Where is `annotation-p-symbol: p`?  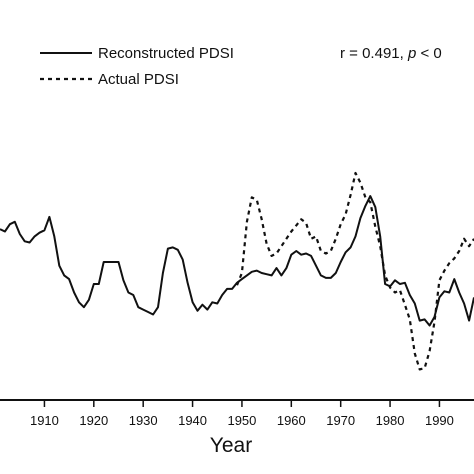
annotation-p-symbol: p is located at coordinates (411, 53).